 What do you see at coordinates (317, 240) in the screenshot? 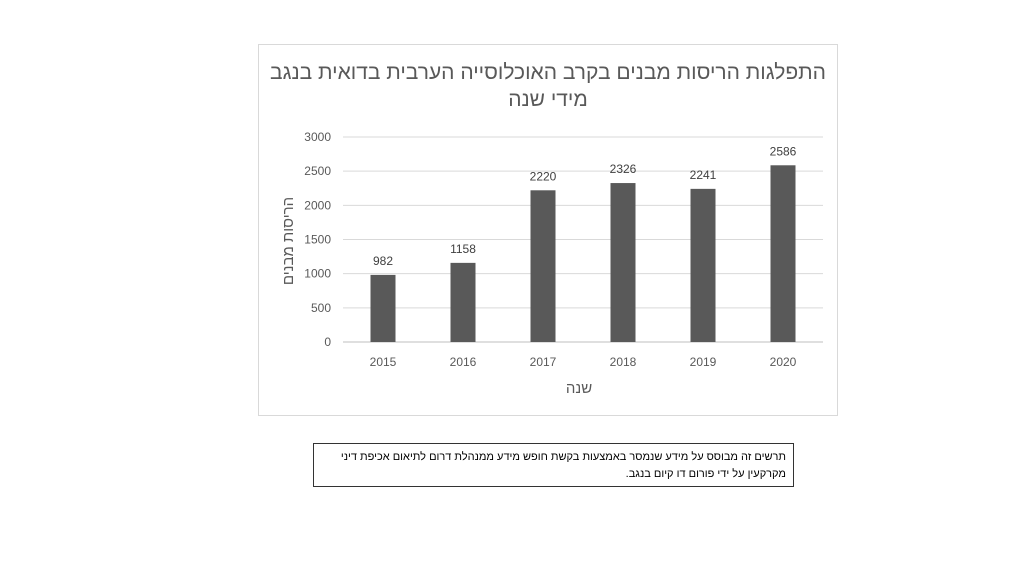
I see `y-tick-label: 1500` at bounding box center [317, 240].